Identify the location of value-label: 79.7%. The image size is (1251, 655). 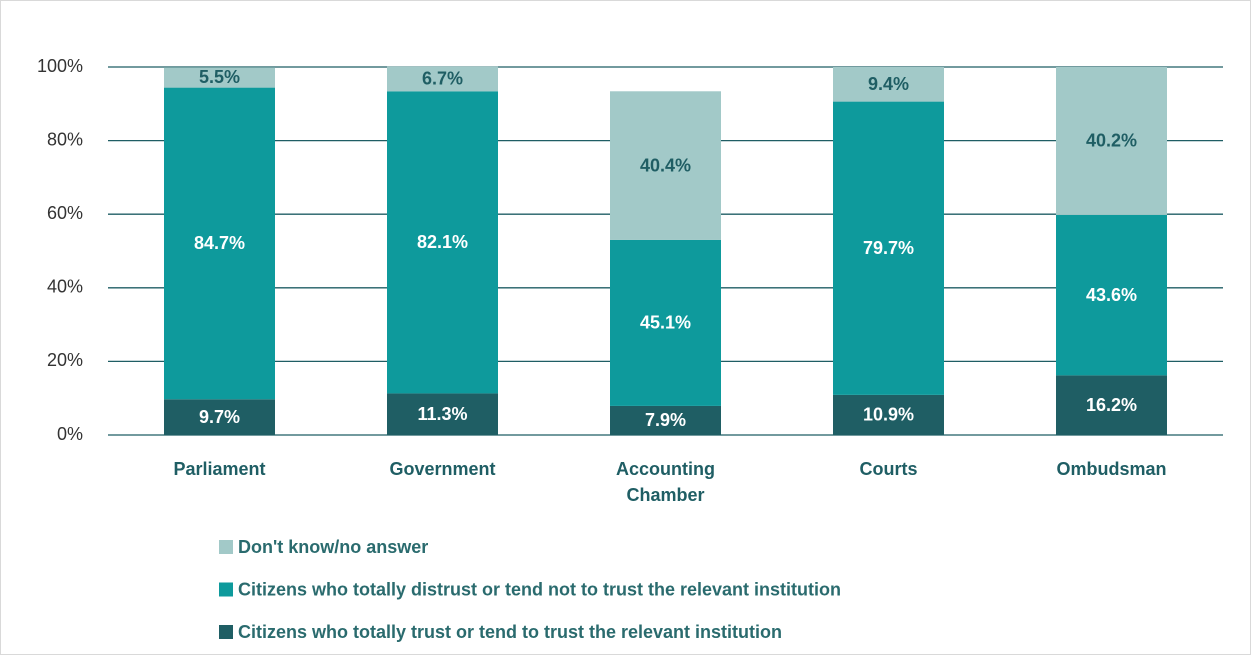
(888, 248).